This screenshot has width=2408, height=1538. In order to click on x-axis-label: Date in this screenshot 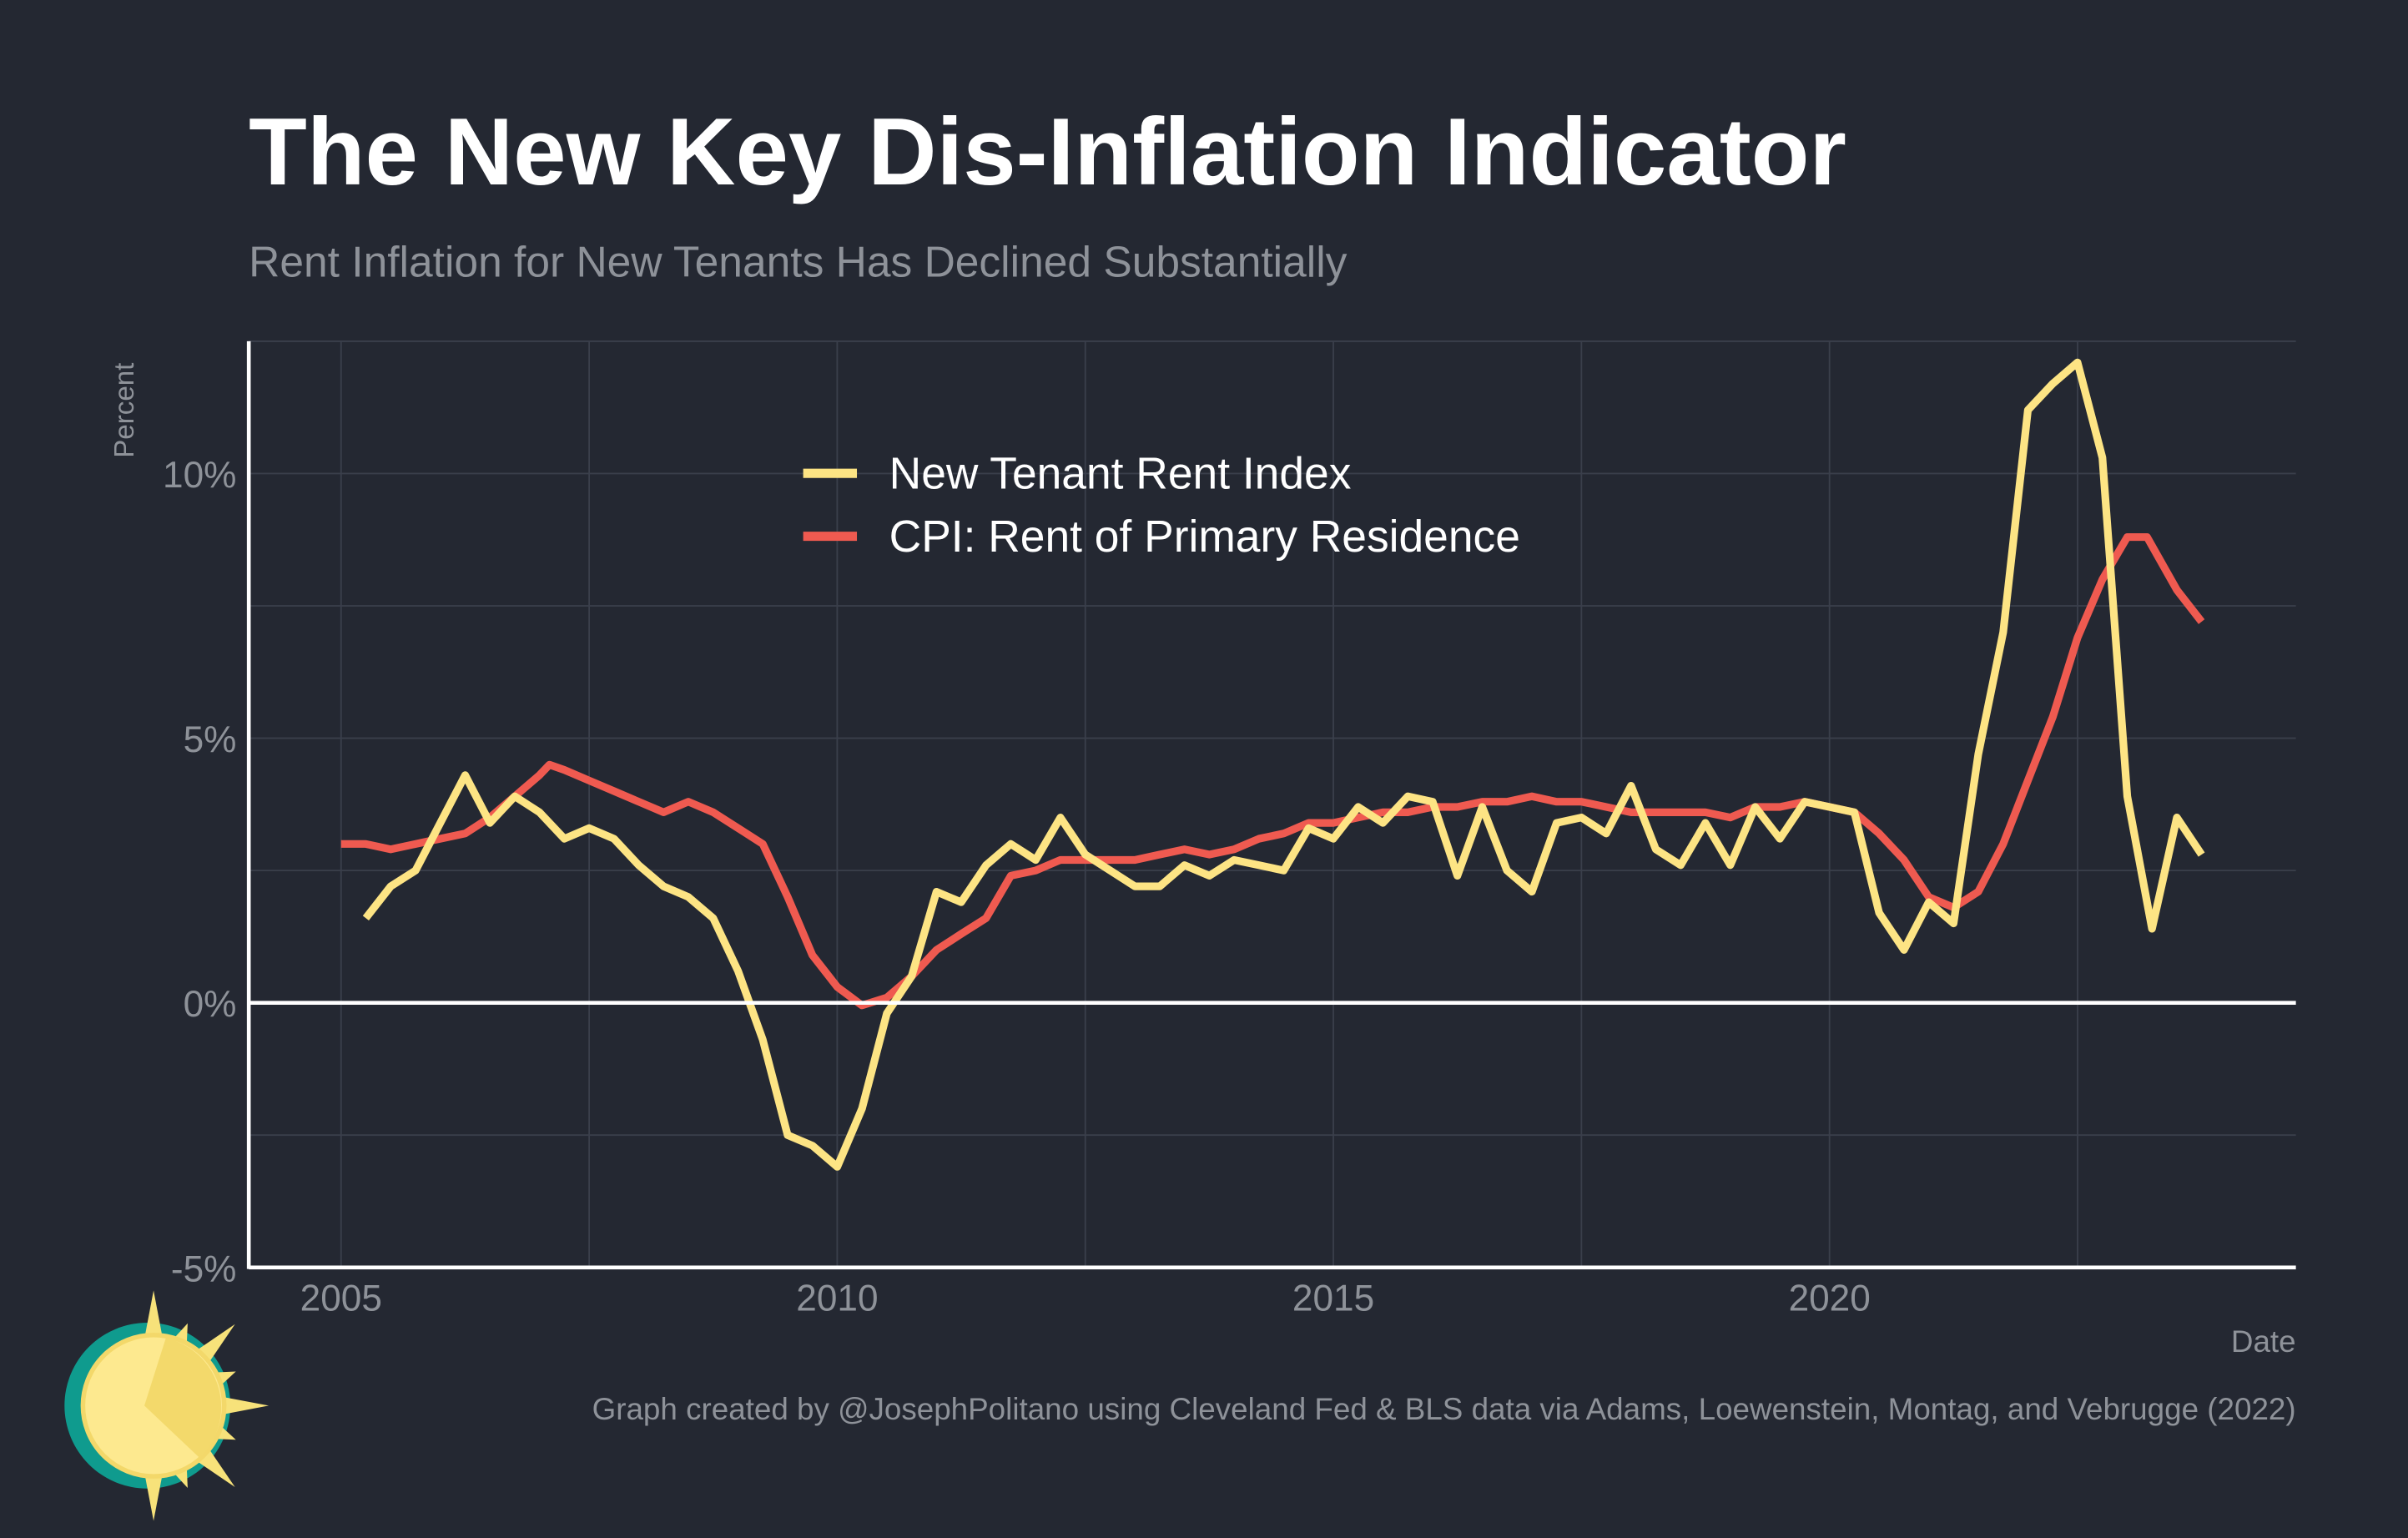, I will do `click(2263, 1341)`.